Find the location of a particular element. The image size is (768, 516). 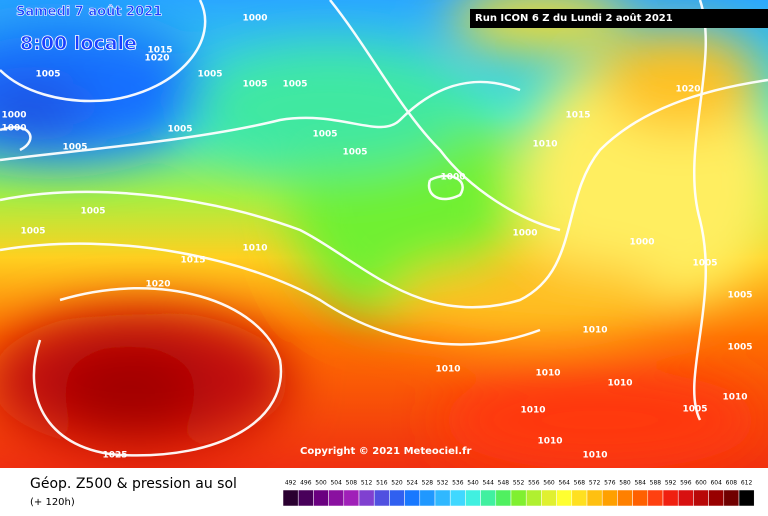

legend-tick-label: 596 is located at coordinates (686, 483).